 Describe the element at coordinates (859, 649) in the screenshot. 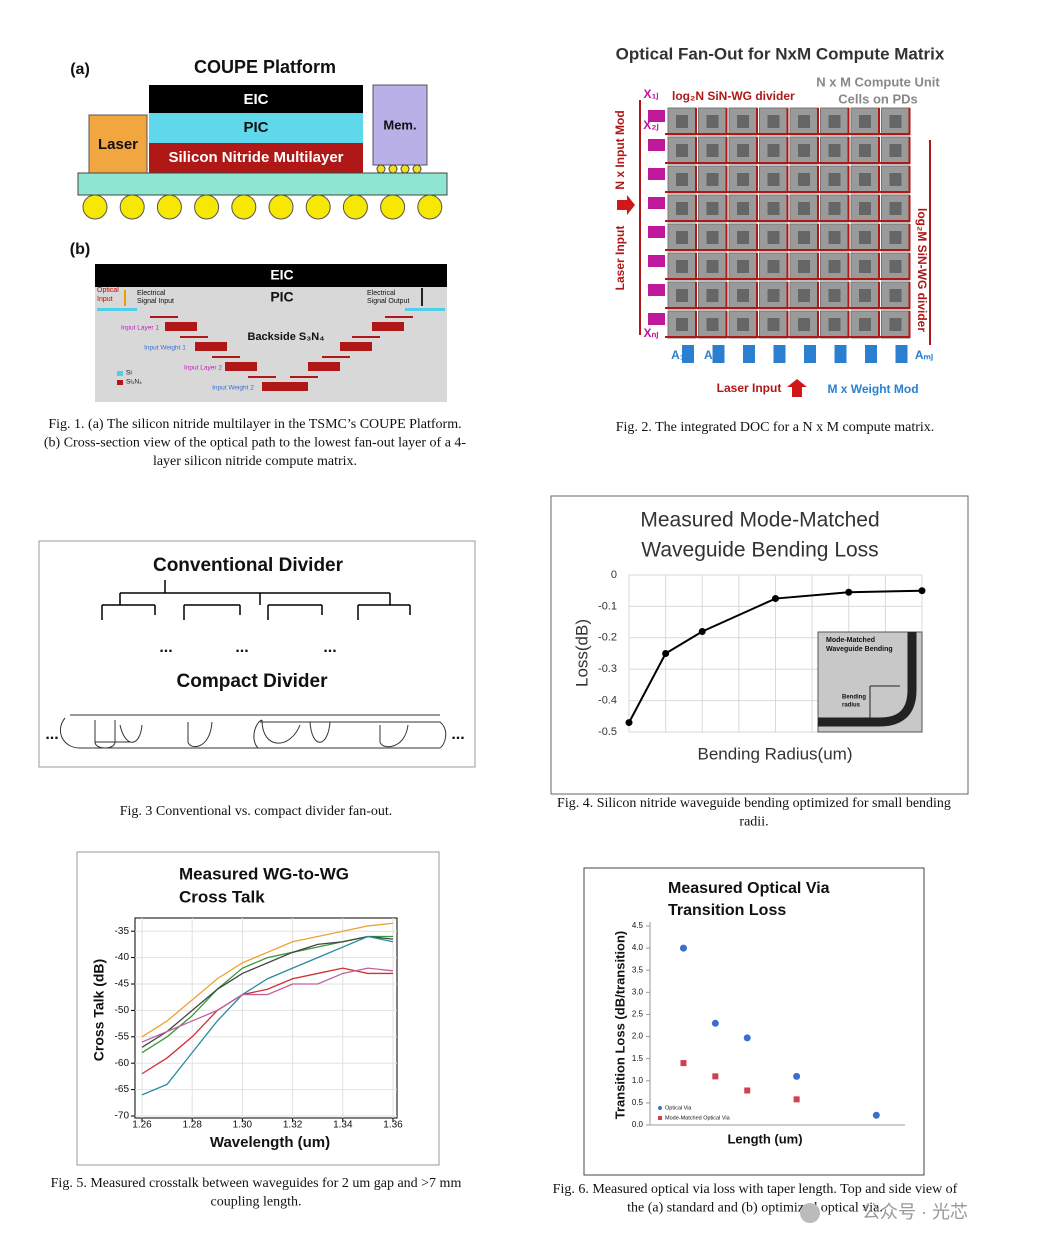

I see `label: Waveguide Bending` at that location.